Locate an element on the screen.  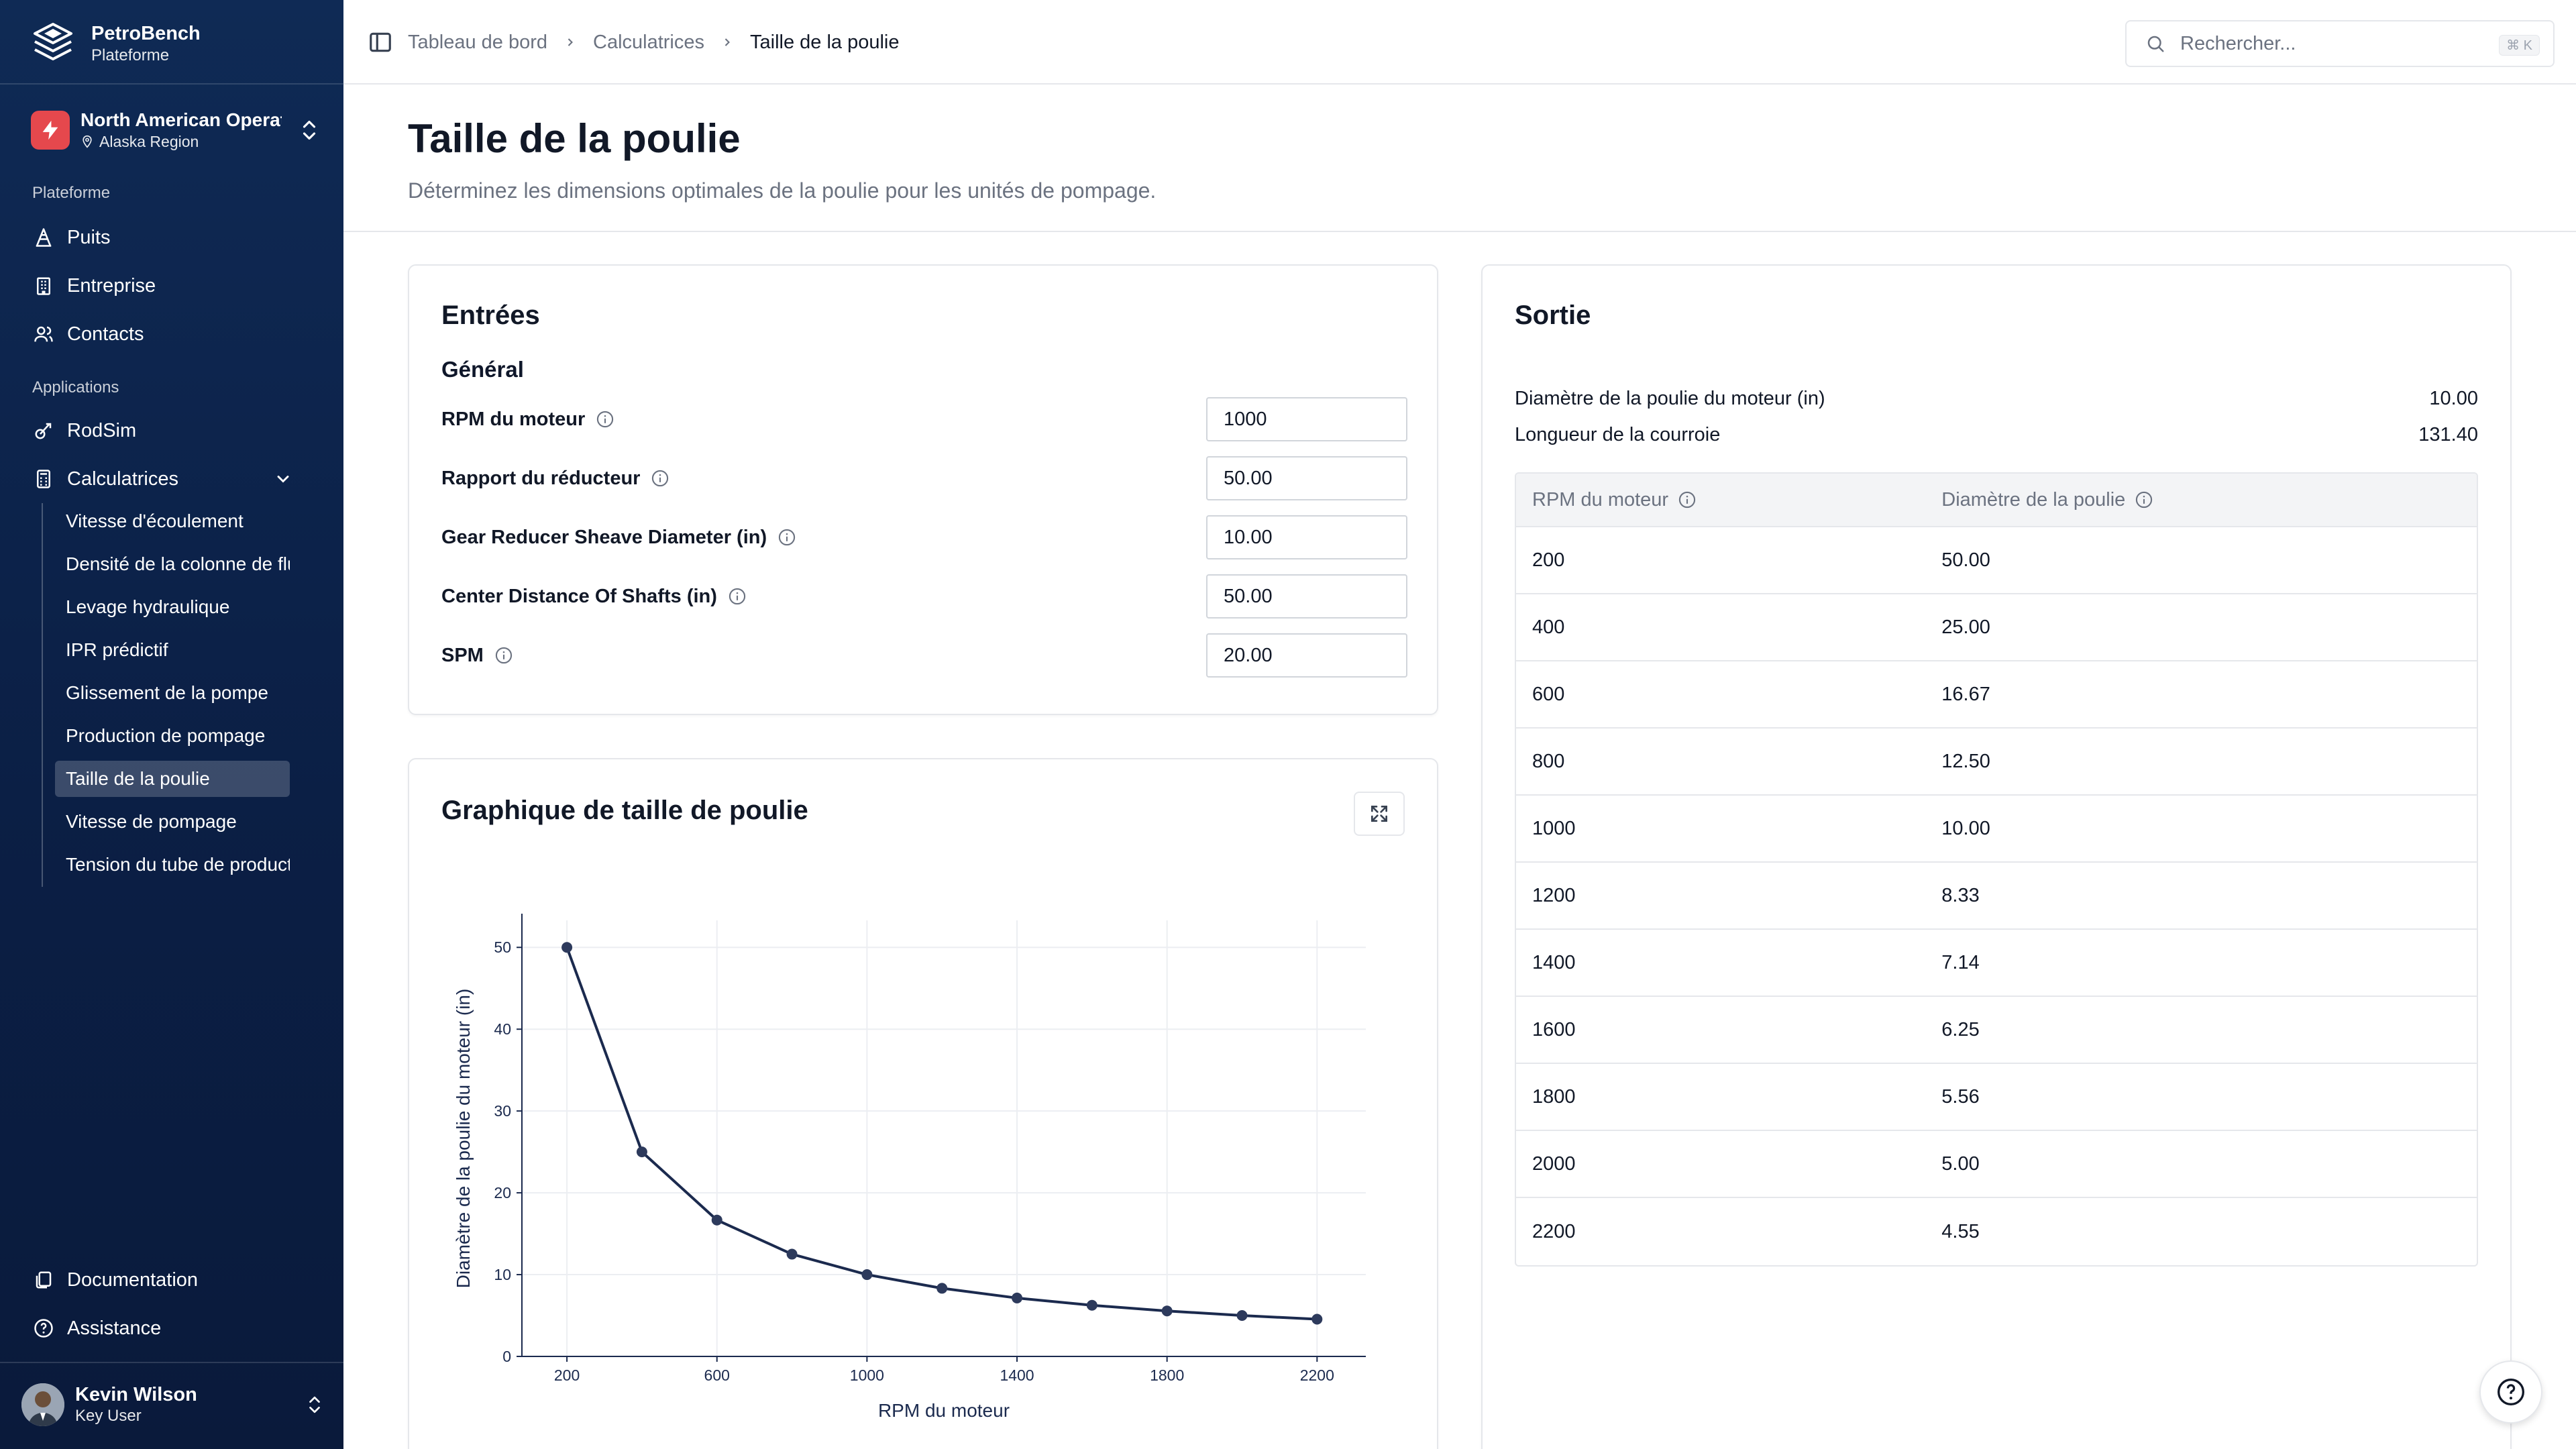
field-motor-rpm: RPM du moteur 1000 is located at coordinates (924, 419).